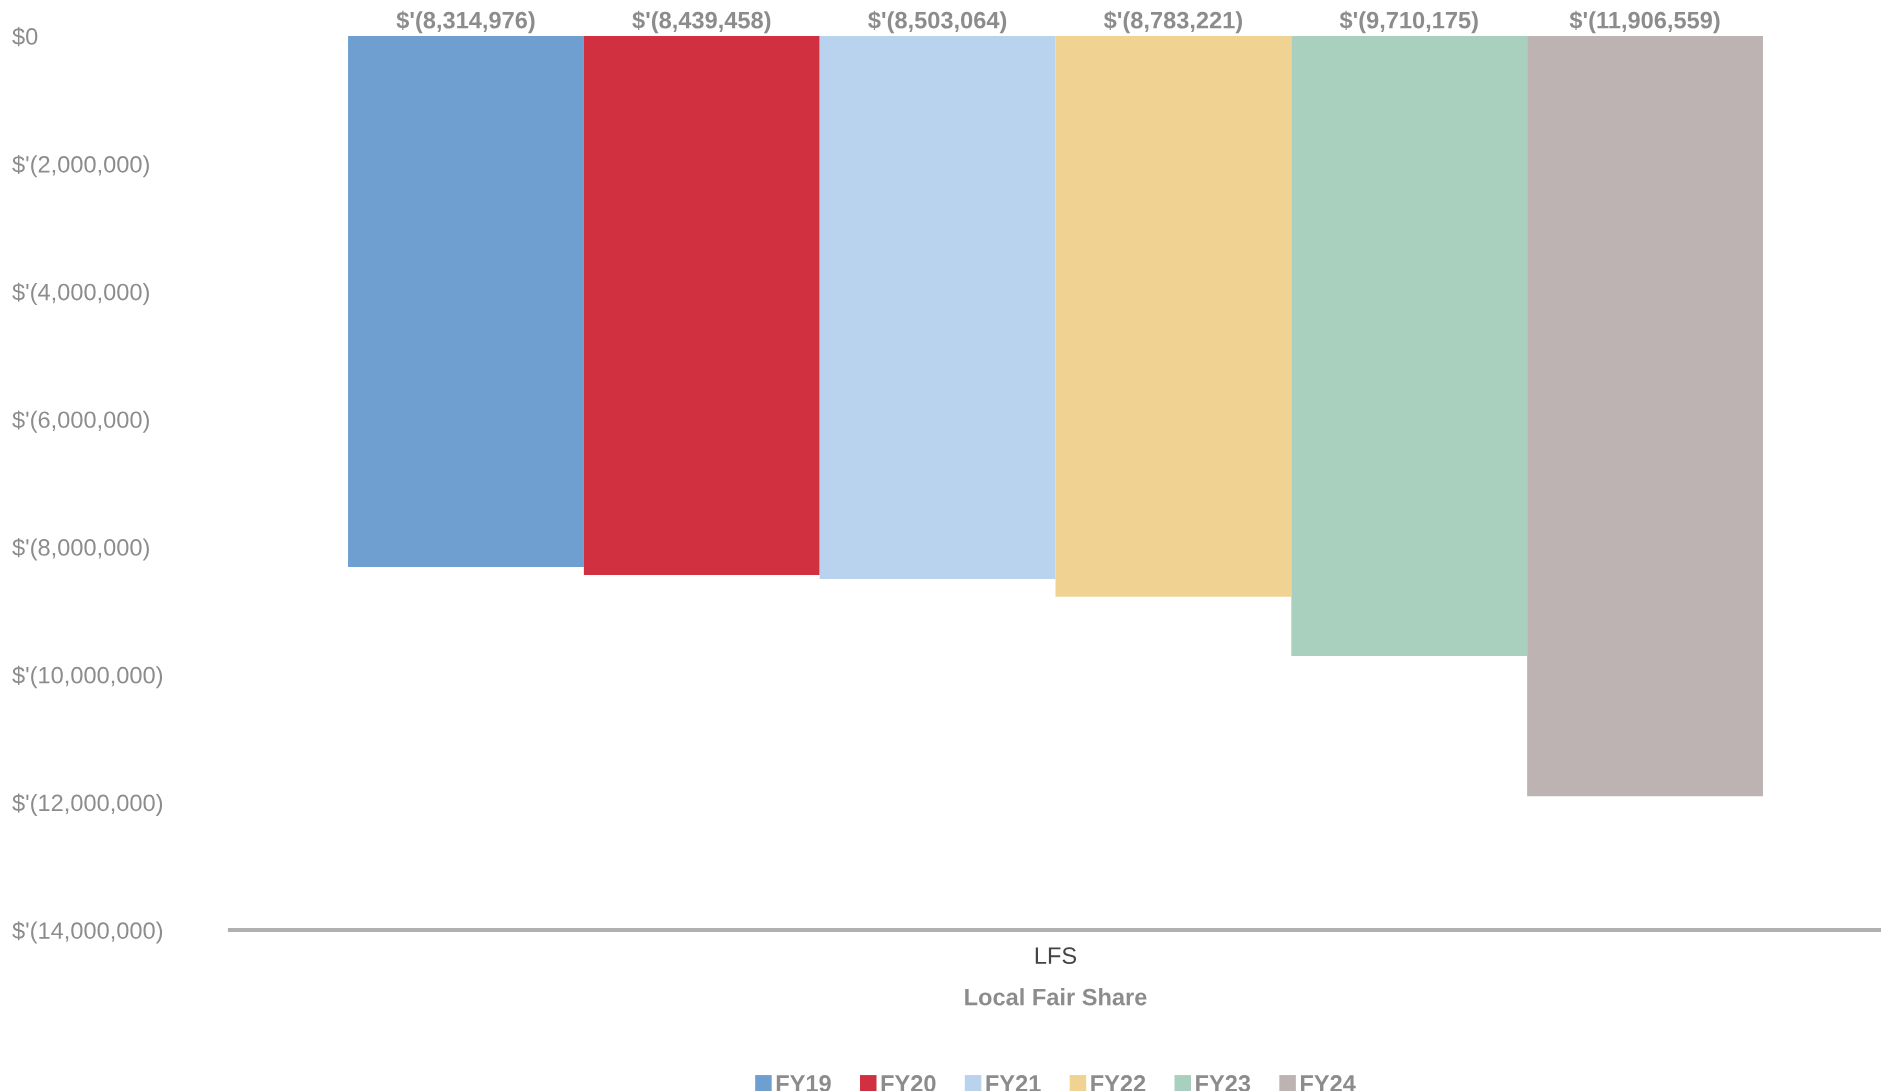  Describe the element at coordinates (1013, 1083) in the screenshot. I see `legend-label: FY21` at that location.